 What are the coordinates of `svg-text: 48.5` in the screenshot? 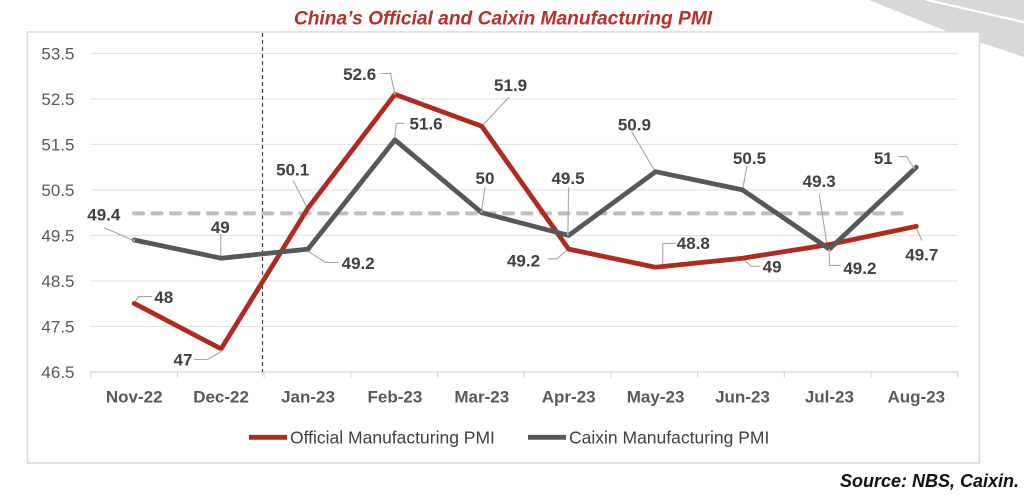 It's located at (57, 281).